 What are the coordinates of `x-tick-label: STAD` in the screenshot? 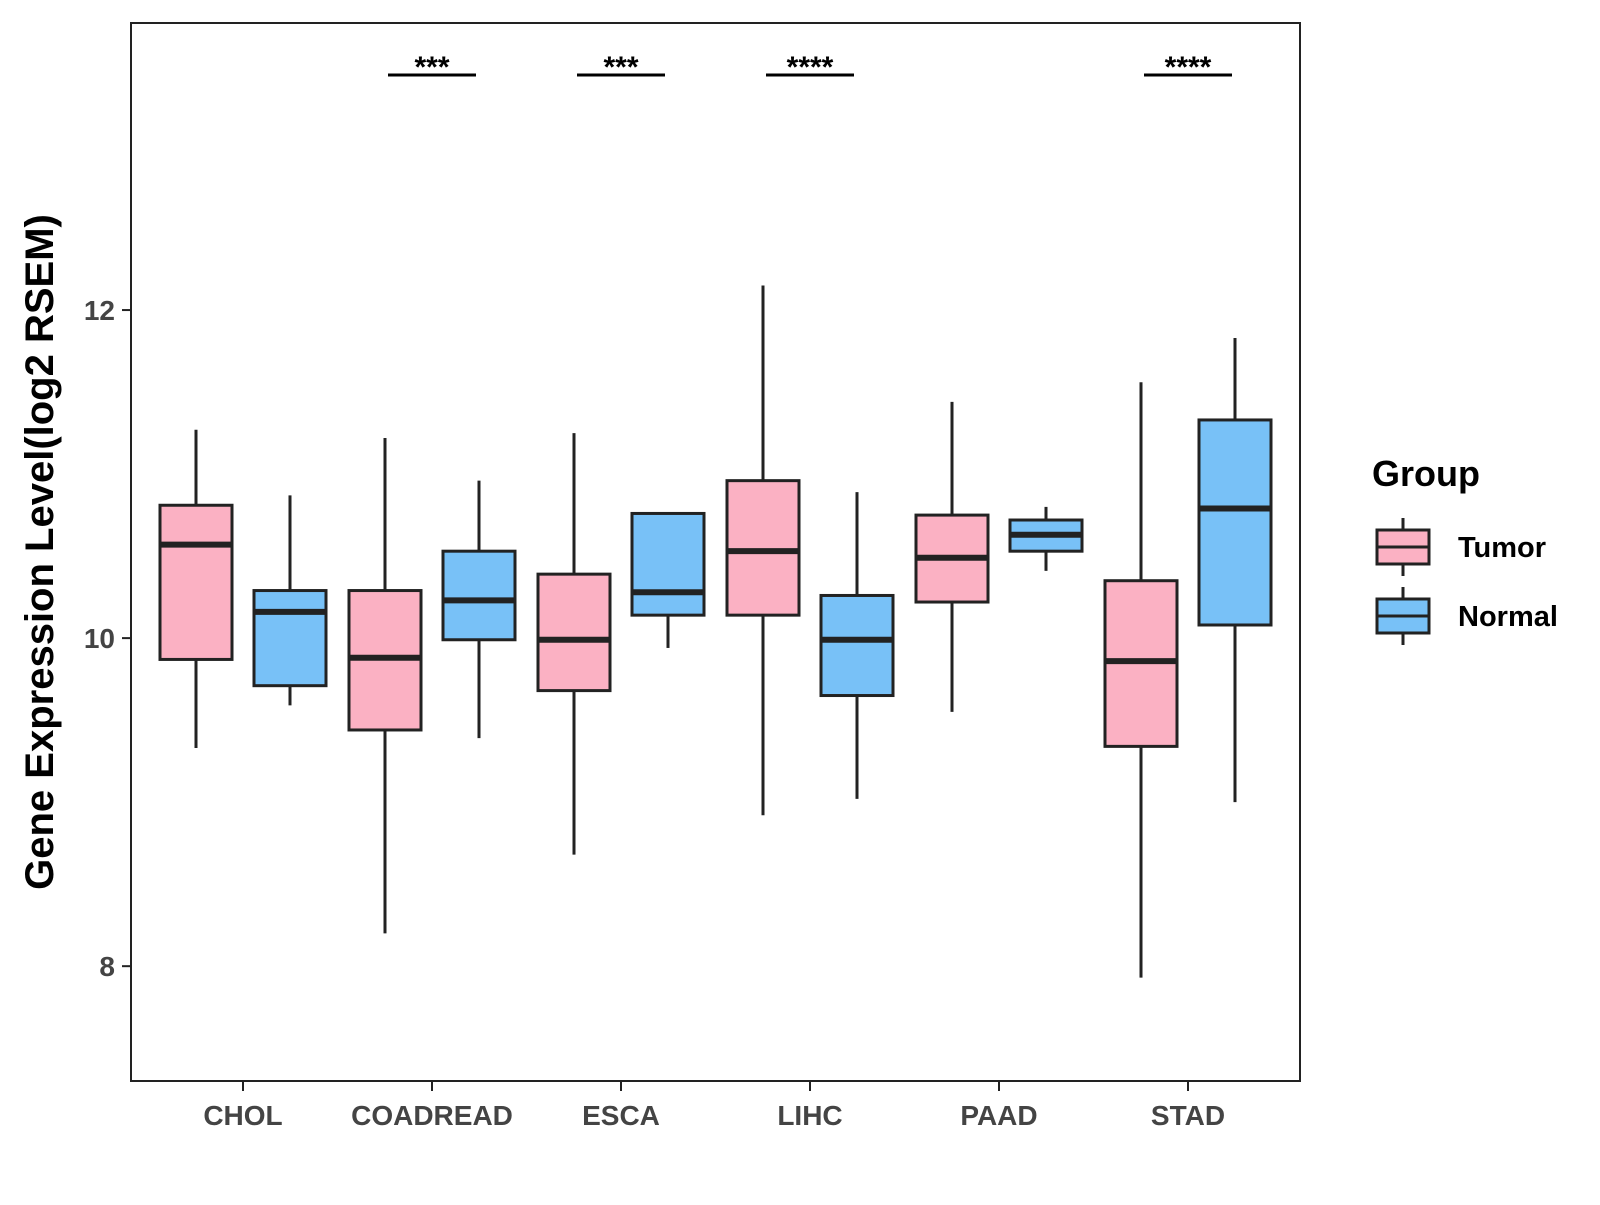 It's located at (1188, 1115).